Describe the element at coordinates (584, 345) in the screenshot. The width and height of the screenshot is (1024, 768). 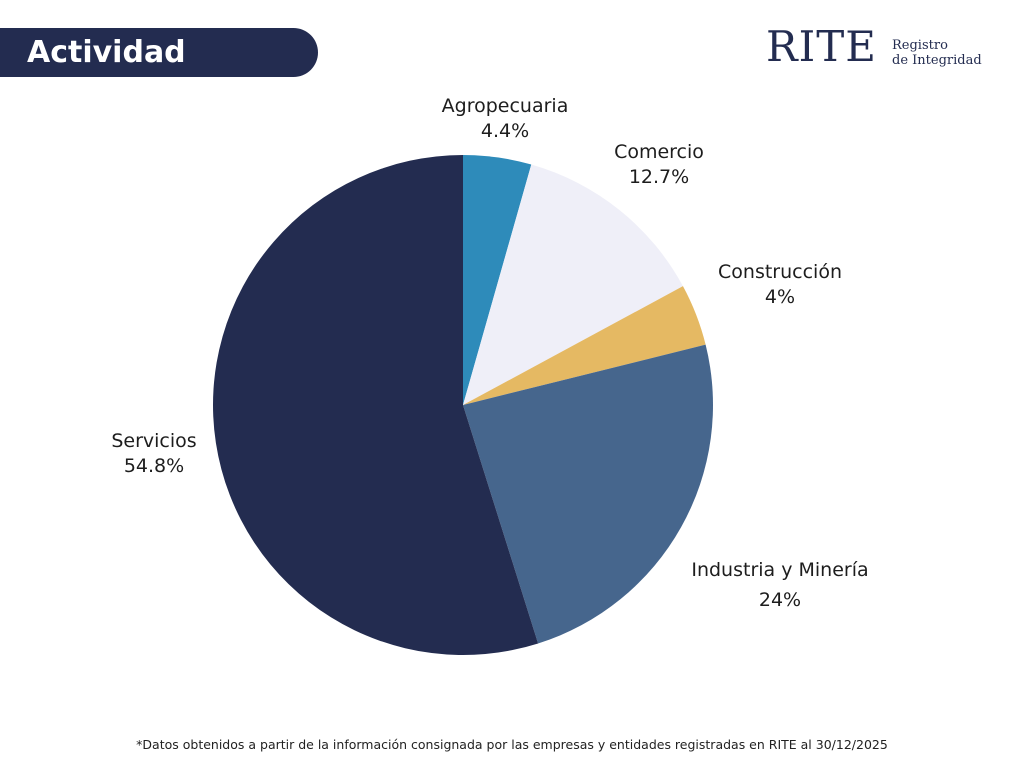
I see `pie-slice-construcci-n` at that location.